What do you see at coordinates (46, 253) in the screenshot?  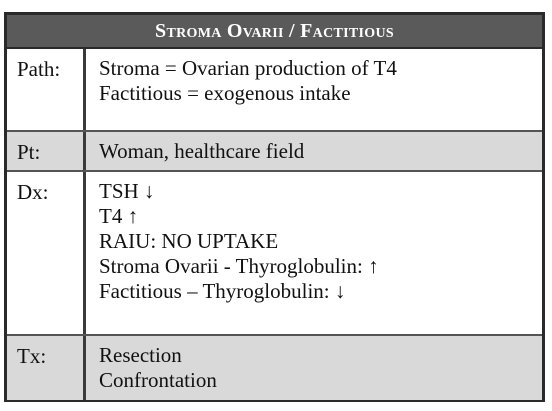 I see `row-label-dx: Dx:` at bounding box center [46, 253].